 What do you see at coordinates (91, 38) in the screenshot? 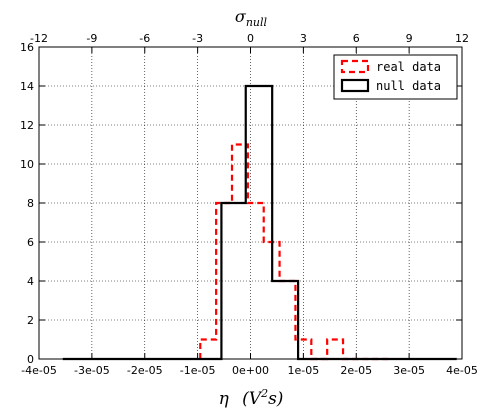
I see `top-tick-label-1: -9` at bounding box center [91, 38].